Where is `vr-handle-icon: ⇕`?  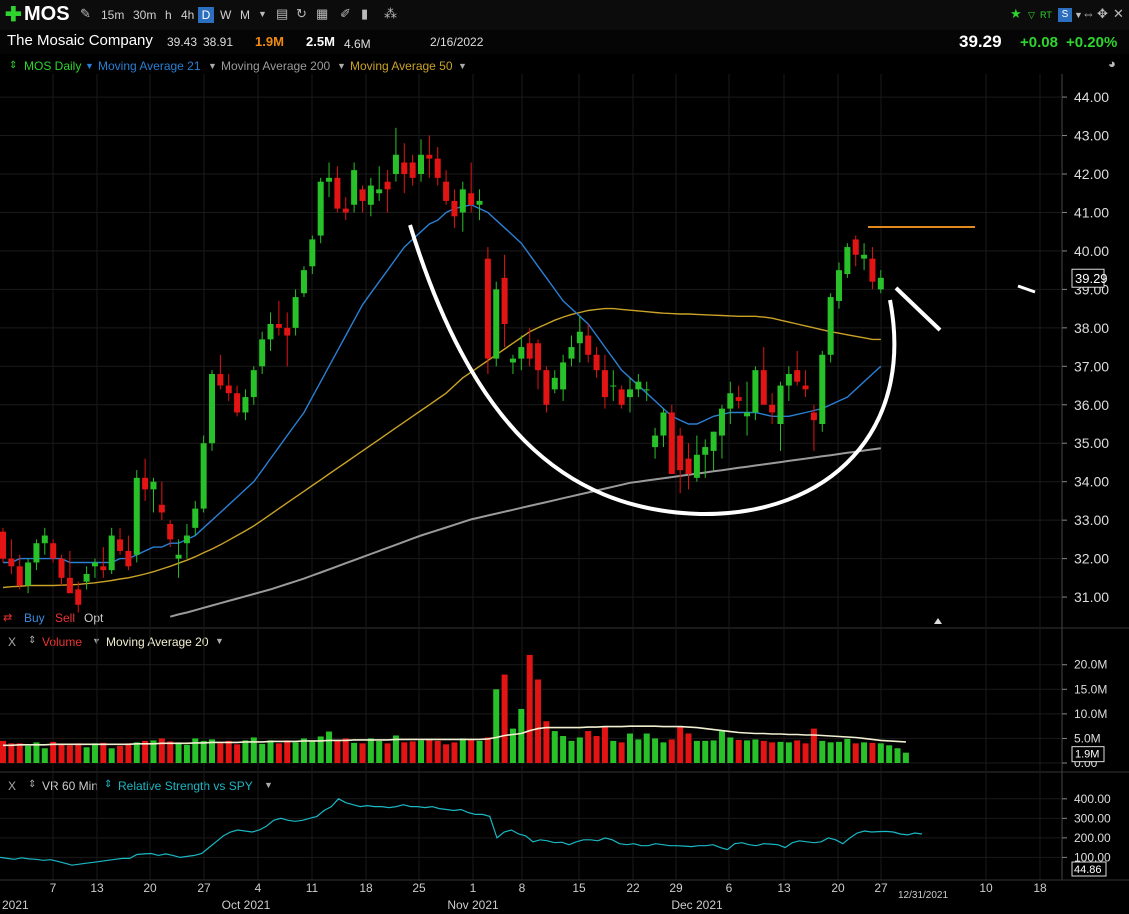
vr-handle-icon: ⇕ is located at coordinates (32, 784).